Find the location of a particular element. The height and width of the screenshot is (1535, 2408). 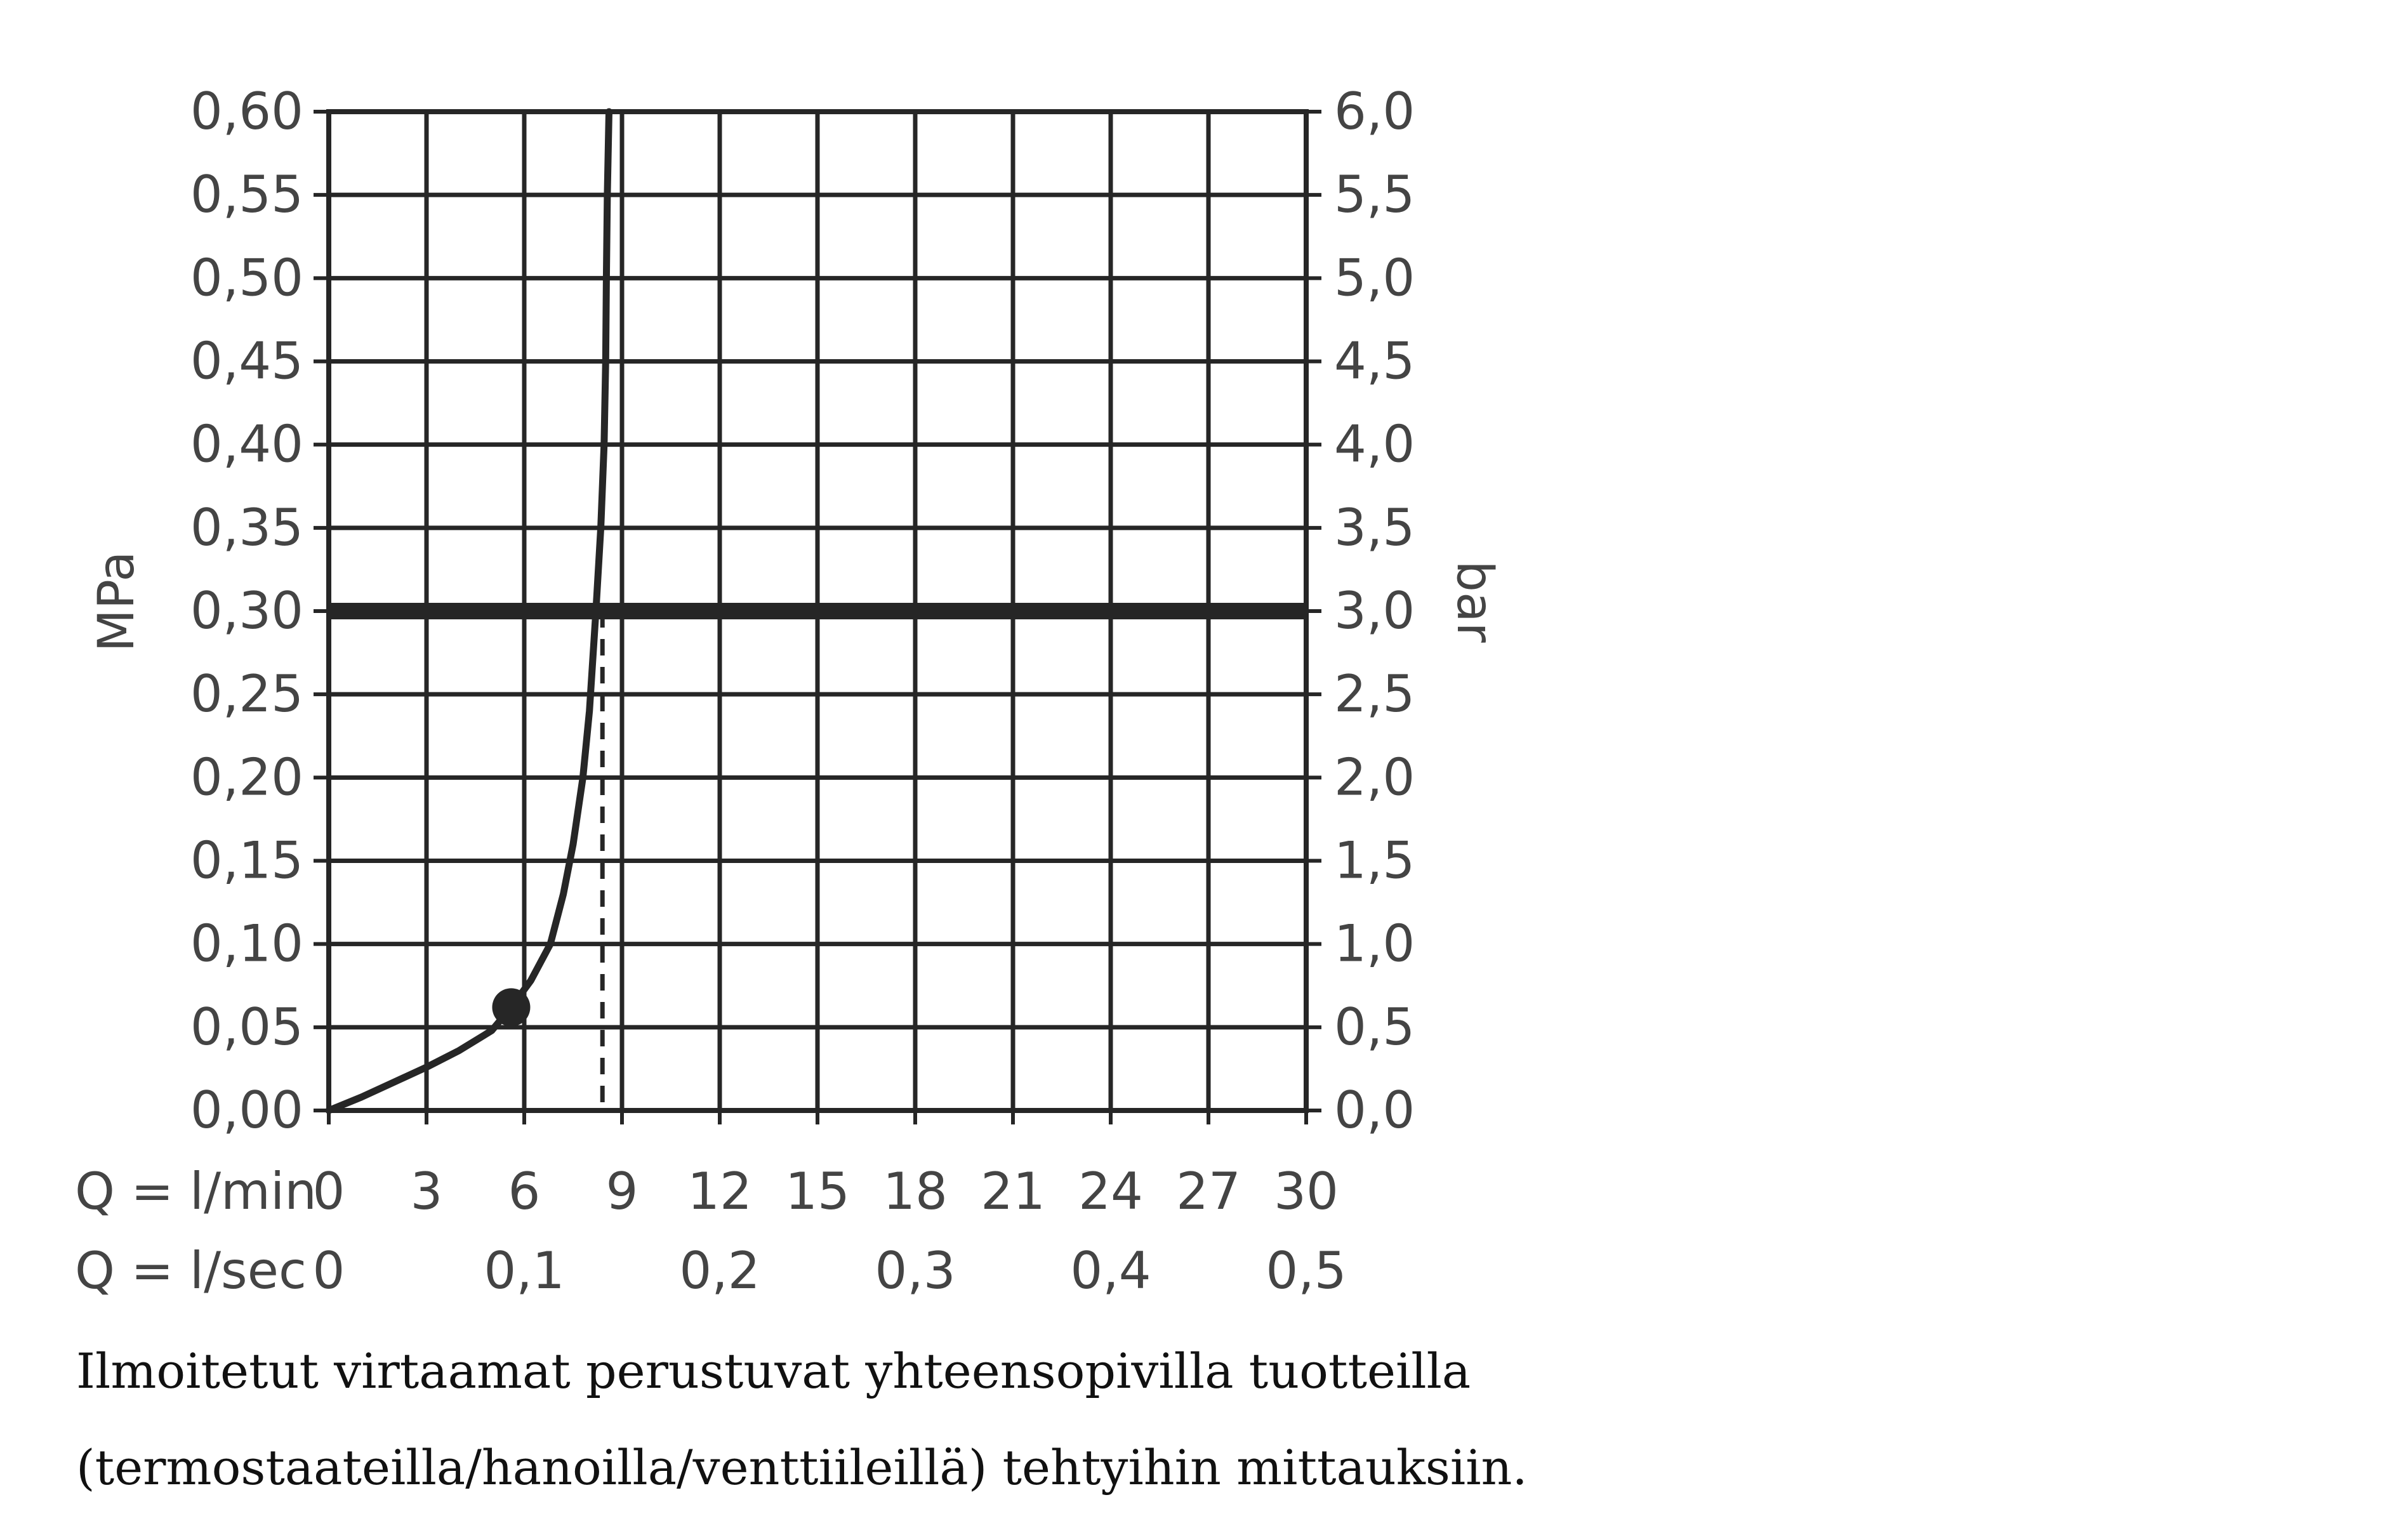

x-tick-label-sec: 0,5 is located at coordinates (1306, 1270).